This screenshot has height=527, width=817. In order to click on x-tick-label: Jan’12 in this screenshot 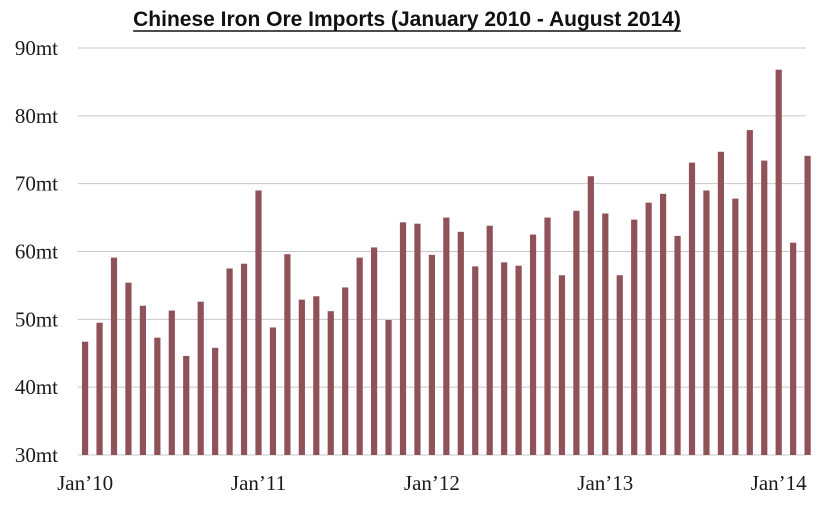, I will do `click(432, 483)`.